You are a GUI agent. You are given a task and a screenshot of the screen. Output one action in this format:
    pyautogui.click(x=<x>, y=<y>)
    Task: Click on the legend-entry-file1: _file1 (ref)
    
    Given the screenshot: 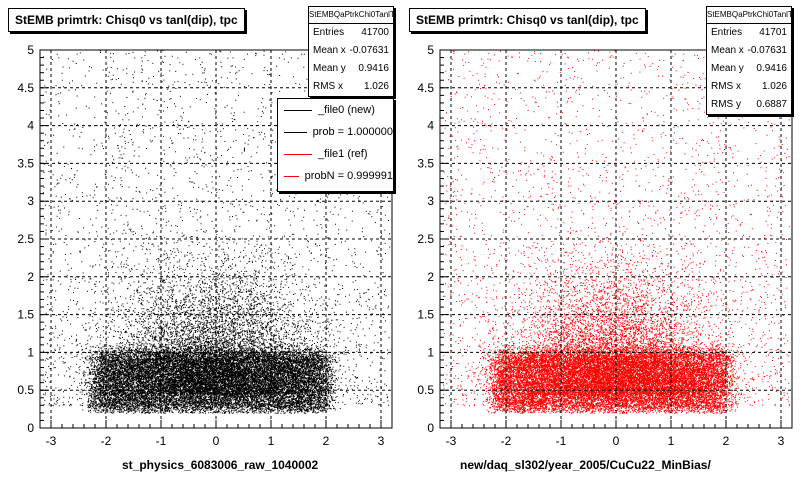 What is the action you would take?
    pyautogui.click(x=335, y=154)
    